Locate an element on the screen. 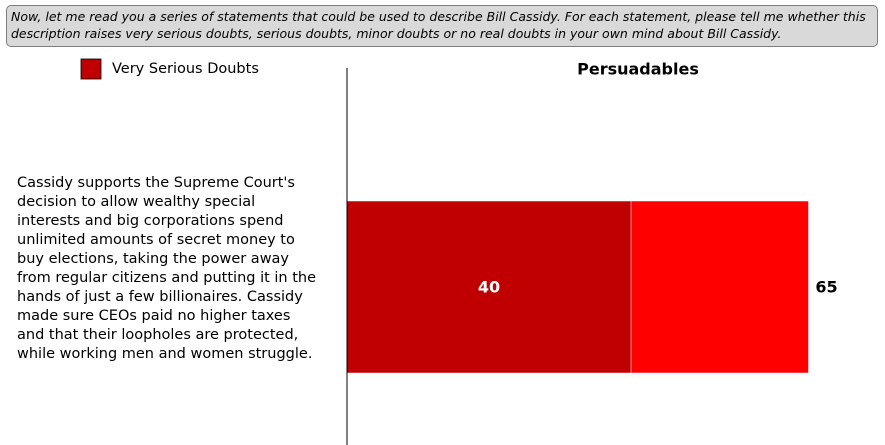 This screenshot has height=445, width=885. data-label: 65 is located at coordinates (826, 287).